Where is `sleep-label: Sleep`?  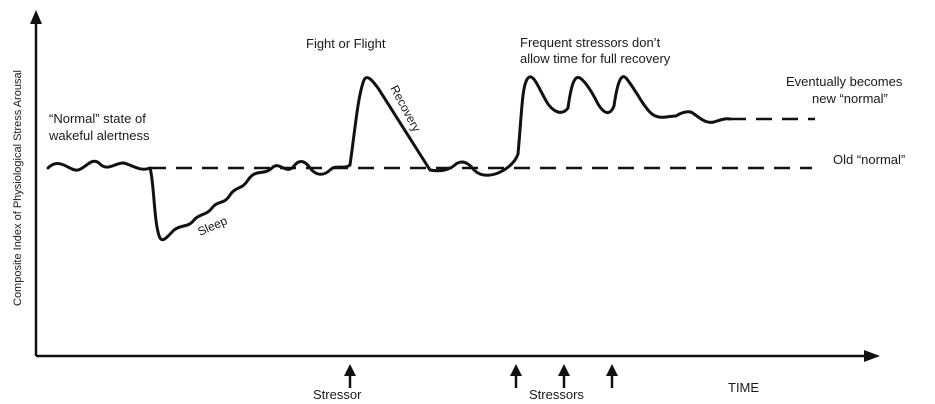
sleep-label: Sleep is located at coordinates (213, 225).